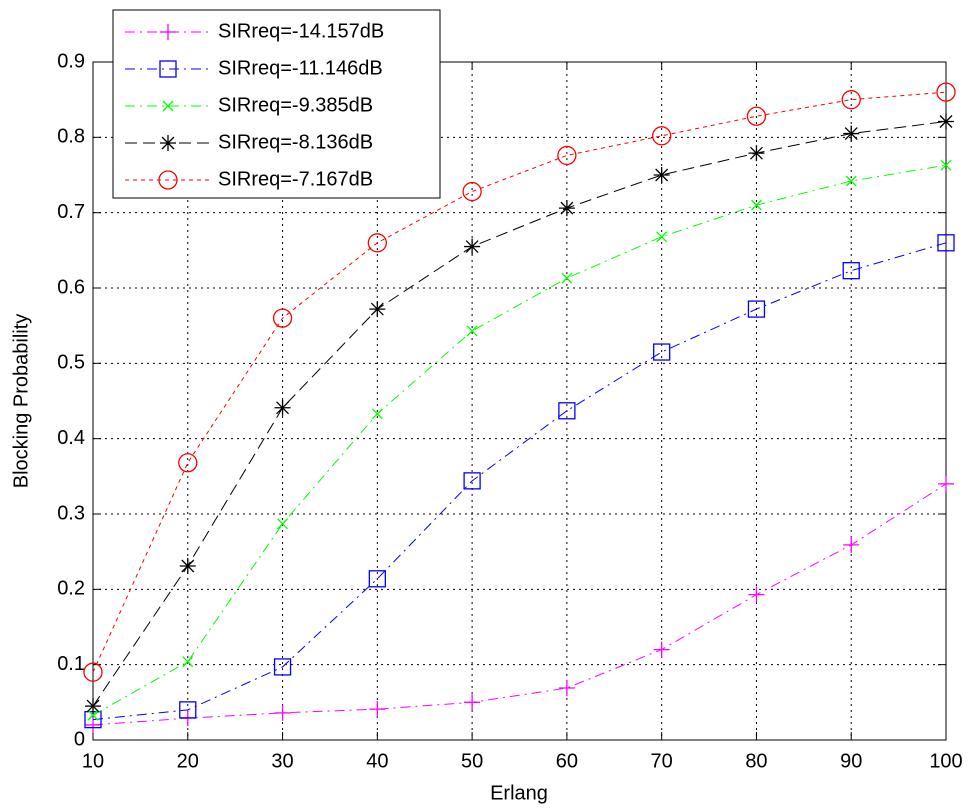  I want to click on x-tick-label: 90, so click(851, 761).